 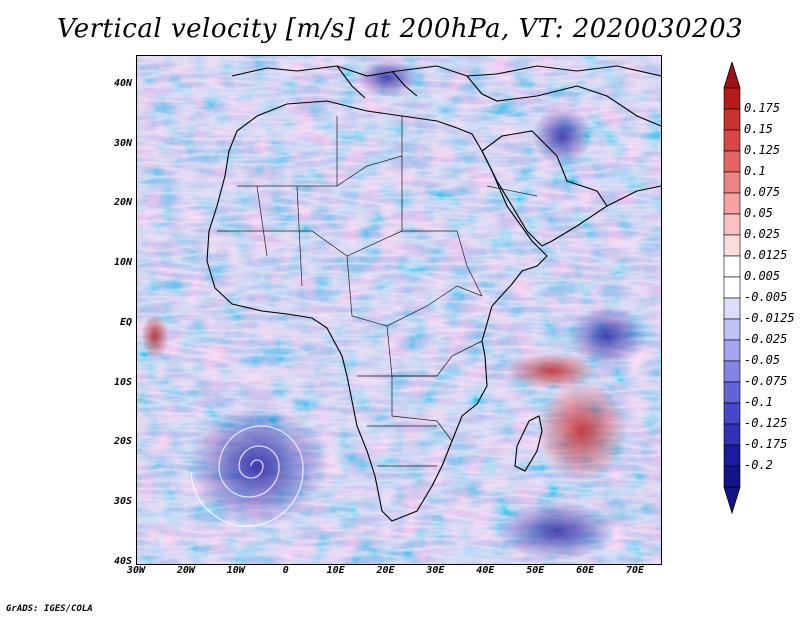 I want to click on colorbar-label: -0.025, so click(x=766, y=339).